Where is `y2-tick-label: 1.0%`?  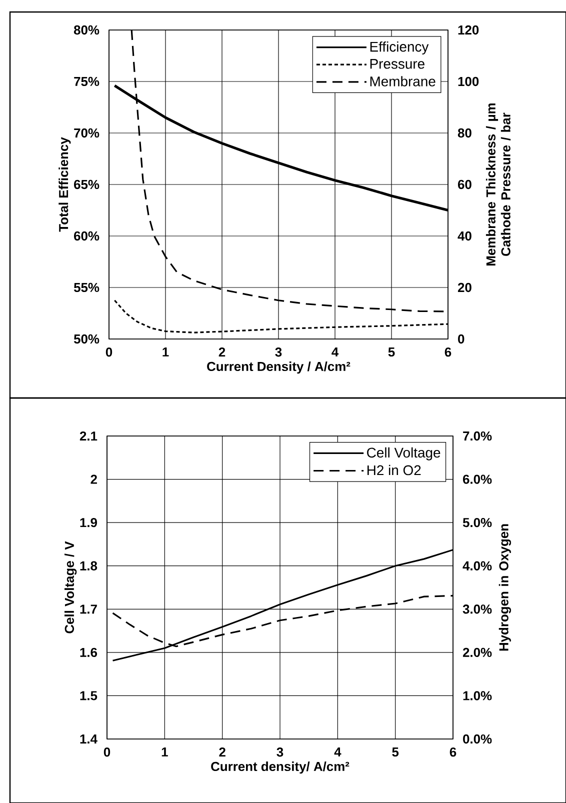 y2-tick-label: 1.0% is located at coordinates (477, 695).